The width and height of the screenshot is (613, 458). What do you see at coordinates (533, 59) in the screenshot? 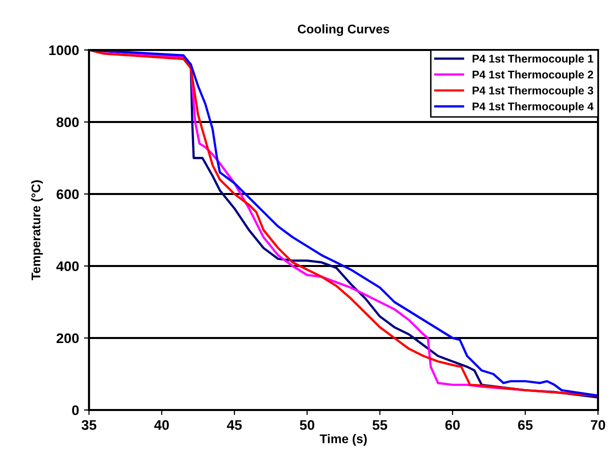
I see `legend-label: P4 1st Thermocouple 1` at bounding box center [533, 59].